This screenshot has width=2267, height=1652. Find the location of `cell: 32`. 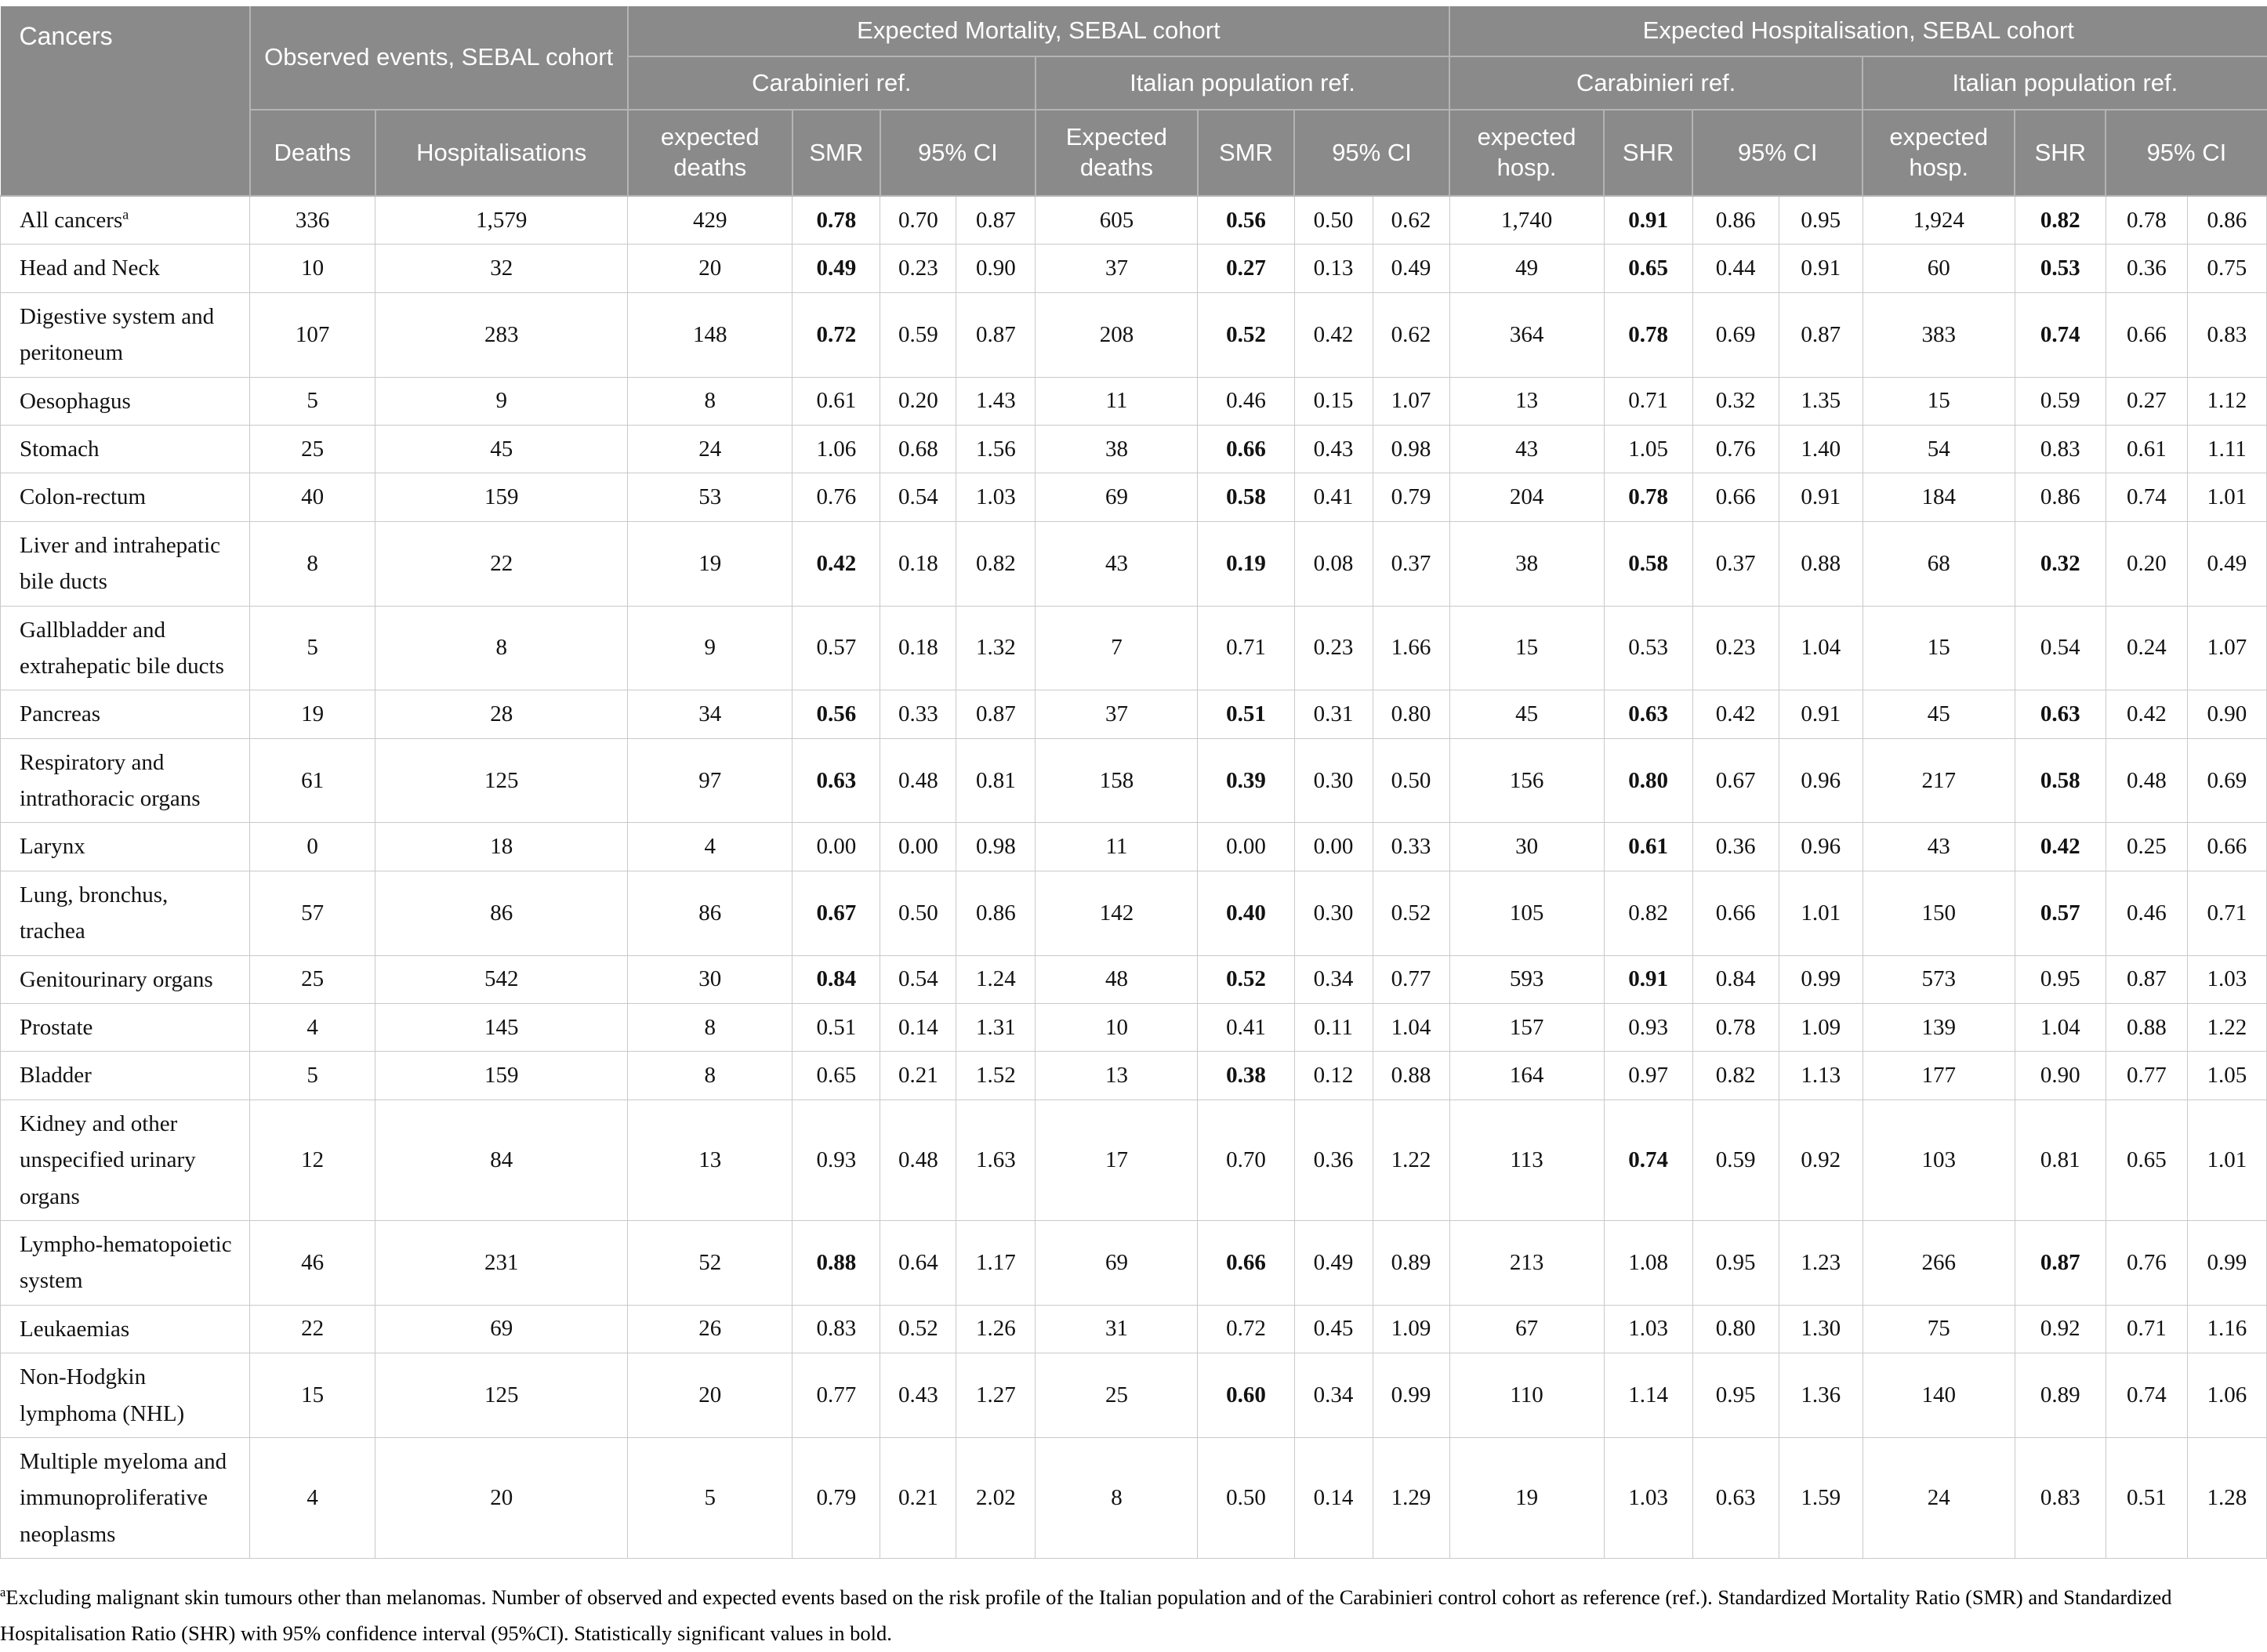

cell: 32 is located at coordinates (502, 268).